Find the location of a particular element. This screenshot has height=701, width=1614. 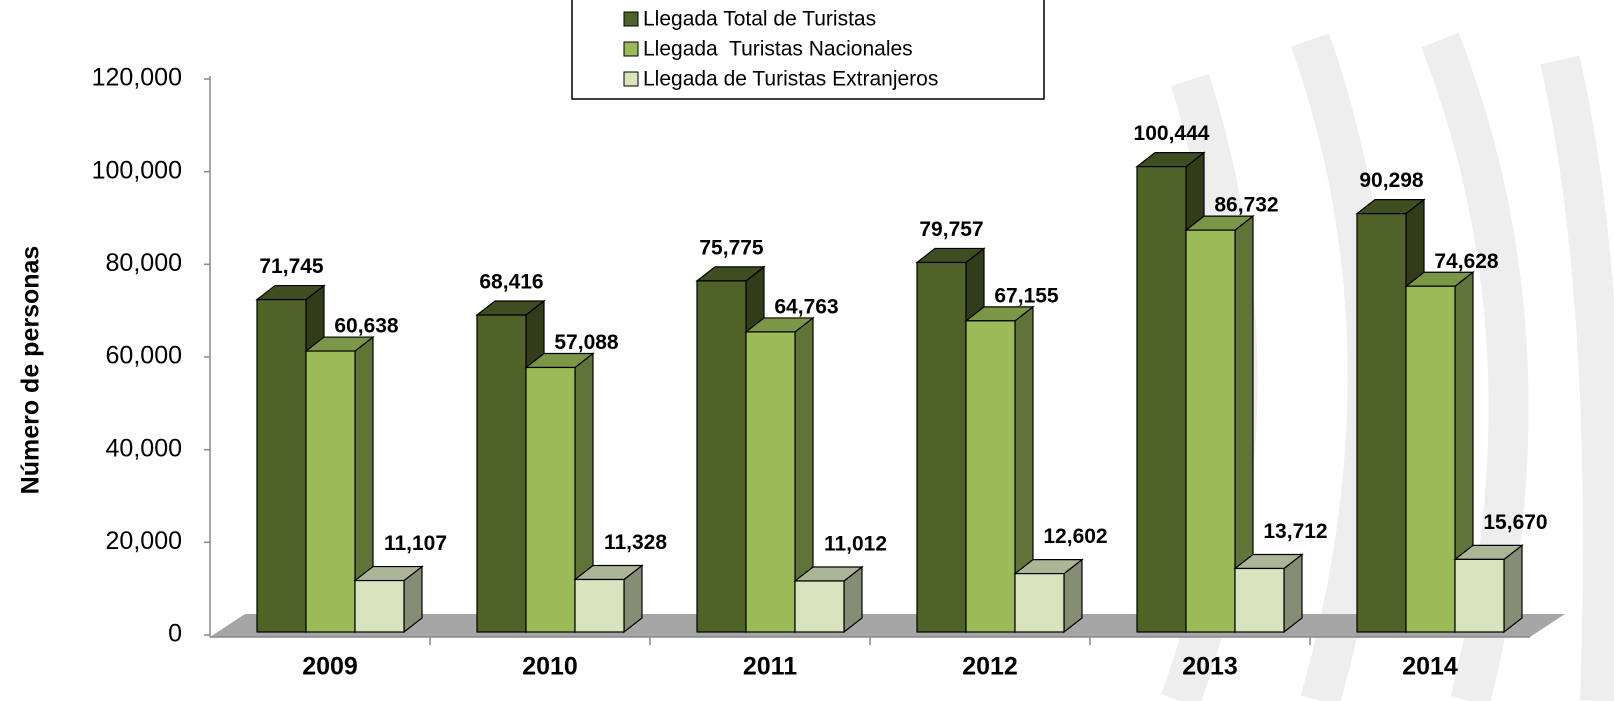

y-tick-label: 120,000 is located at coordinates (137, 78).